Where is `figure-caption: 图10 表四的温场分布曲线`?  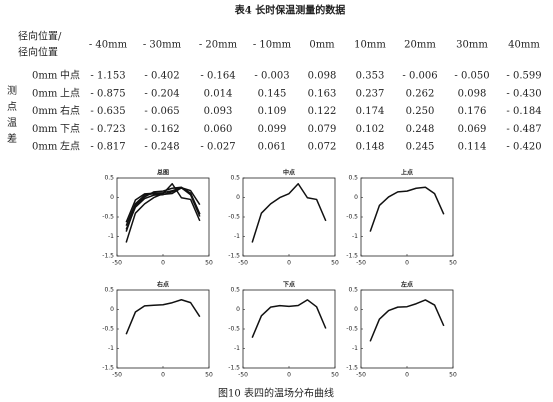
figure-caption: 图10 表四的温场分布曲线 is located at coordinates (276, 393).